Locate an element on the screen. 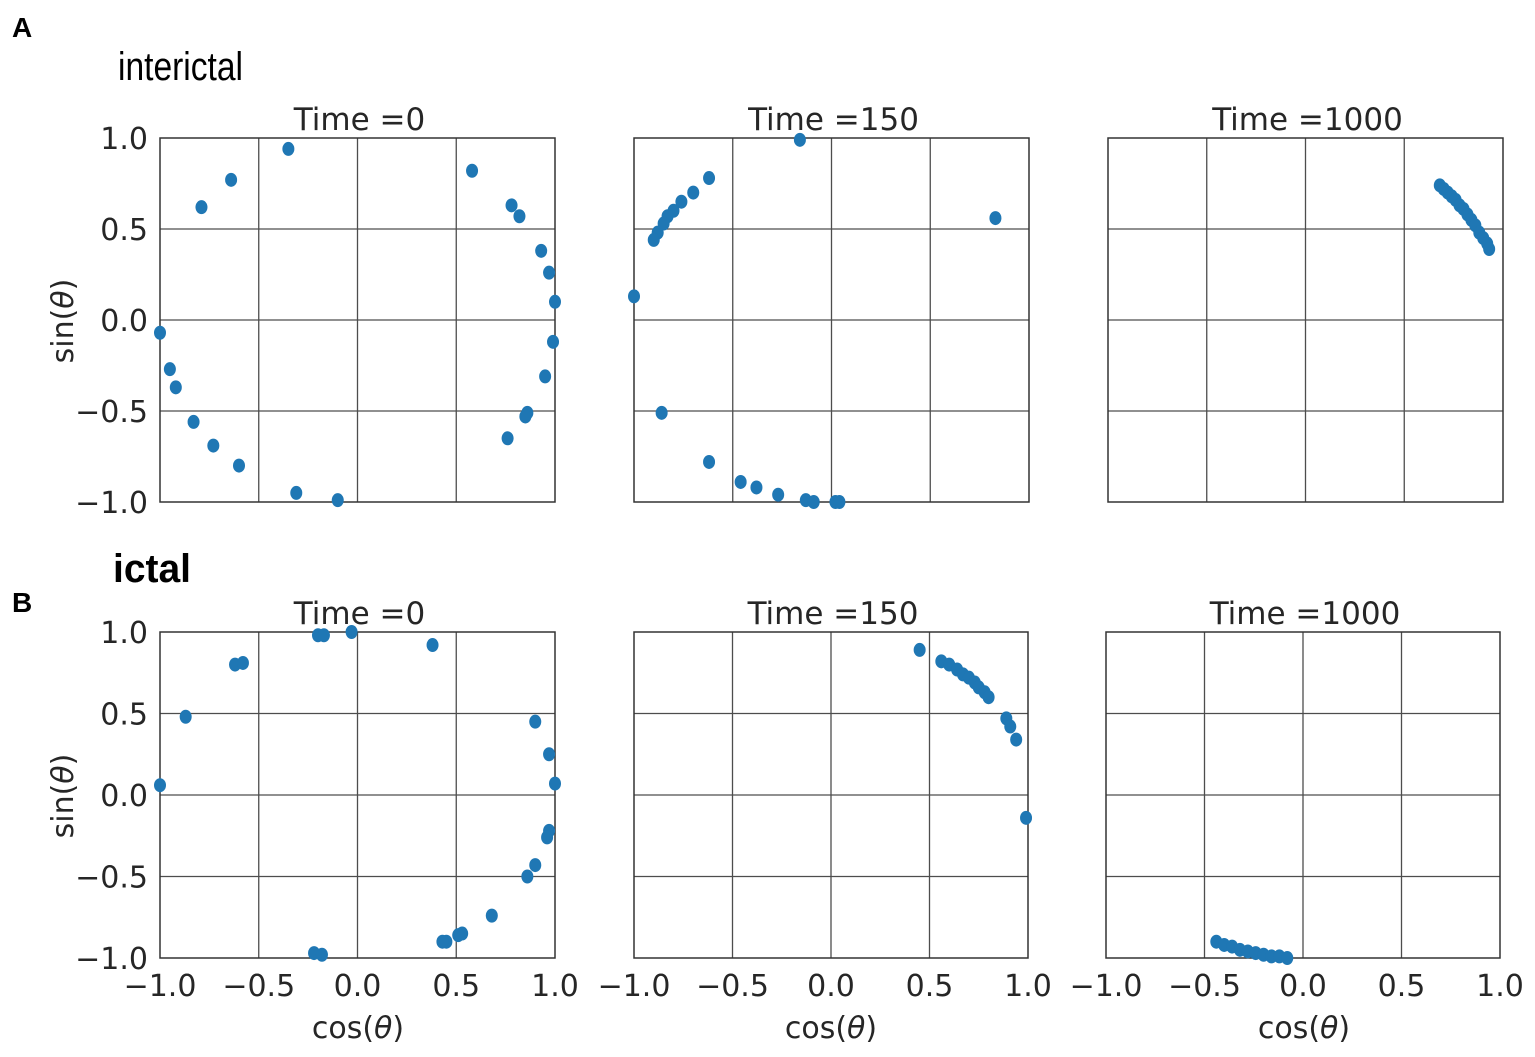 Image resolution: width=1535 pixels, height=1057 pixels. subplot-3: Time =1000 is located at coordinates (1305, 302).